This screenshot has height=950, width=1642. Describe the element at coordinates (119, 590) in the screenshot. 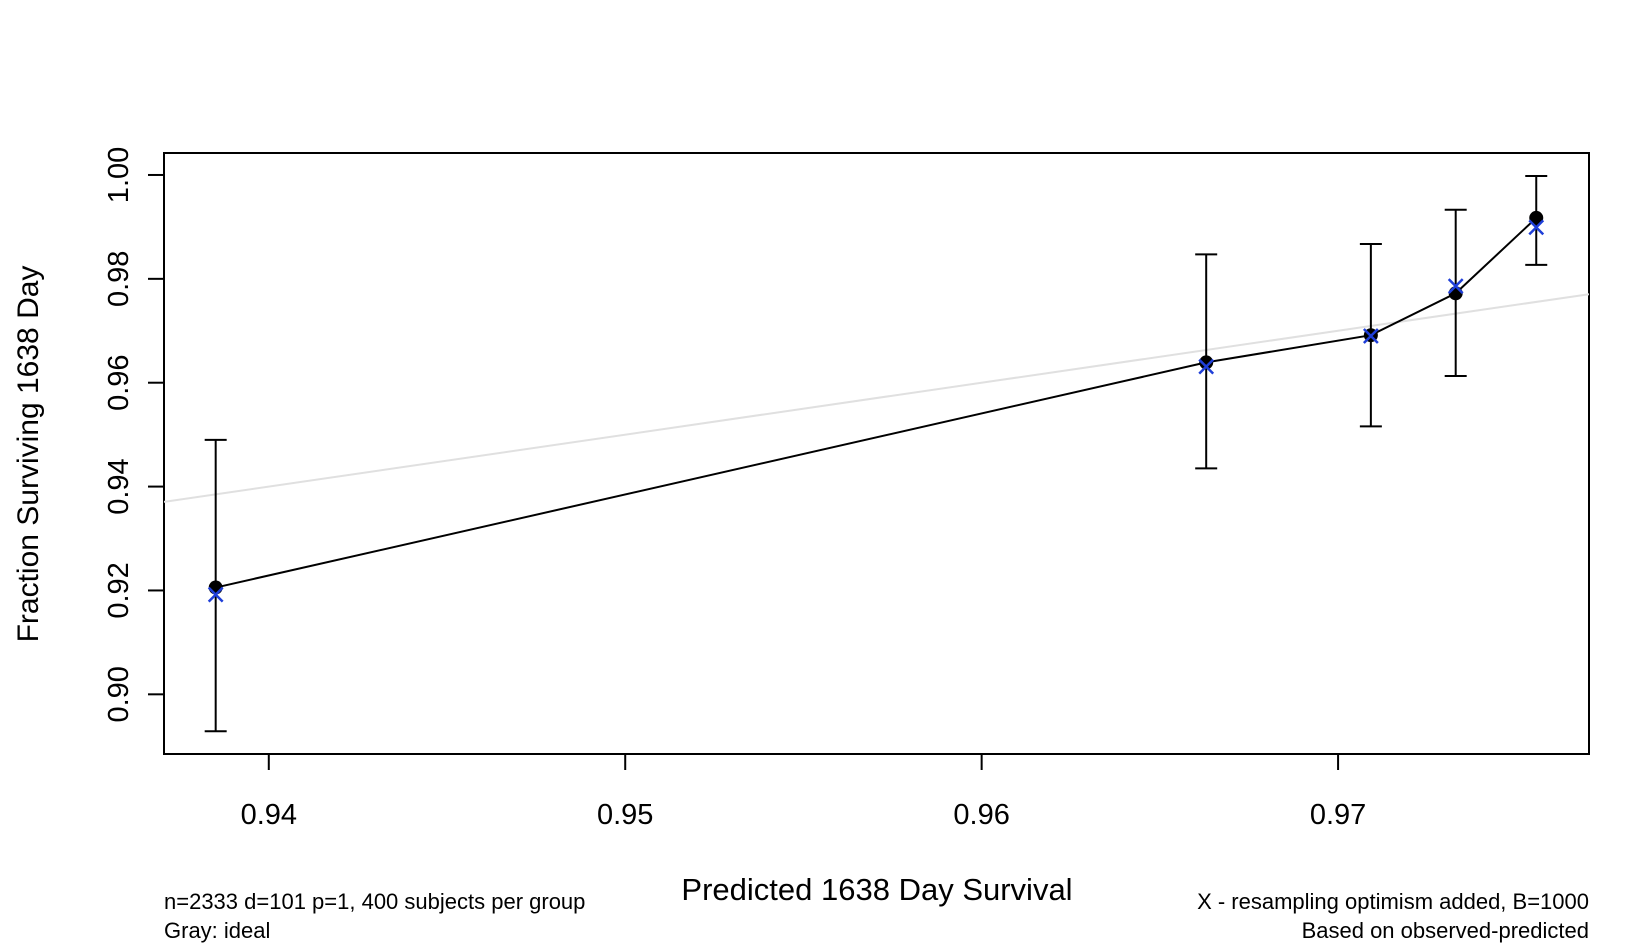

I see `y-tick-label: 0.92` at that location.